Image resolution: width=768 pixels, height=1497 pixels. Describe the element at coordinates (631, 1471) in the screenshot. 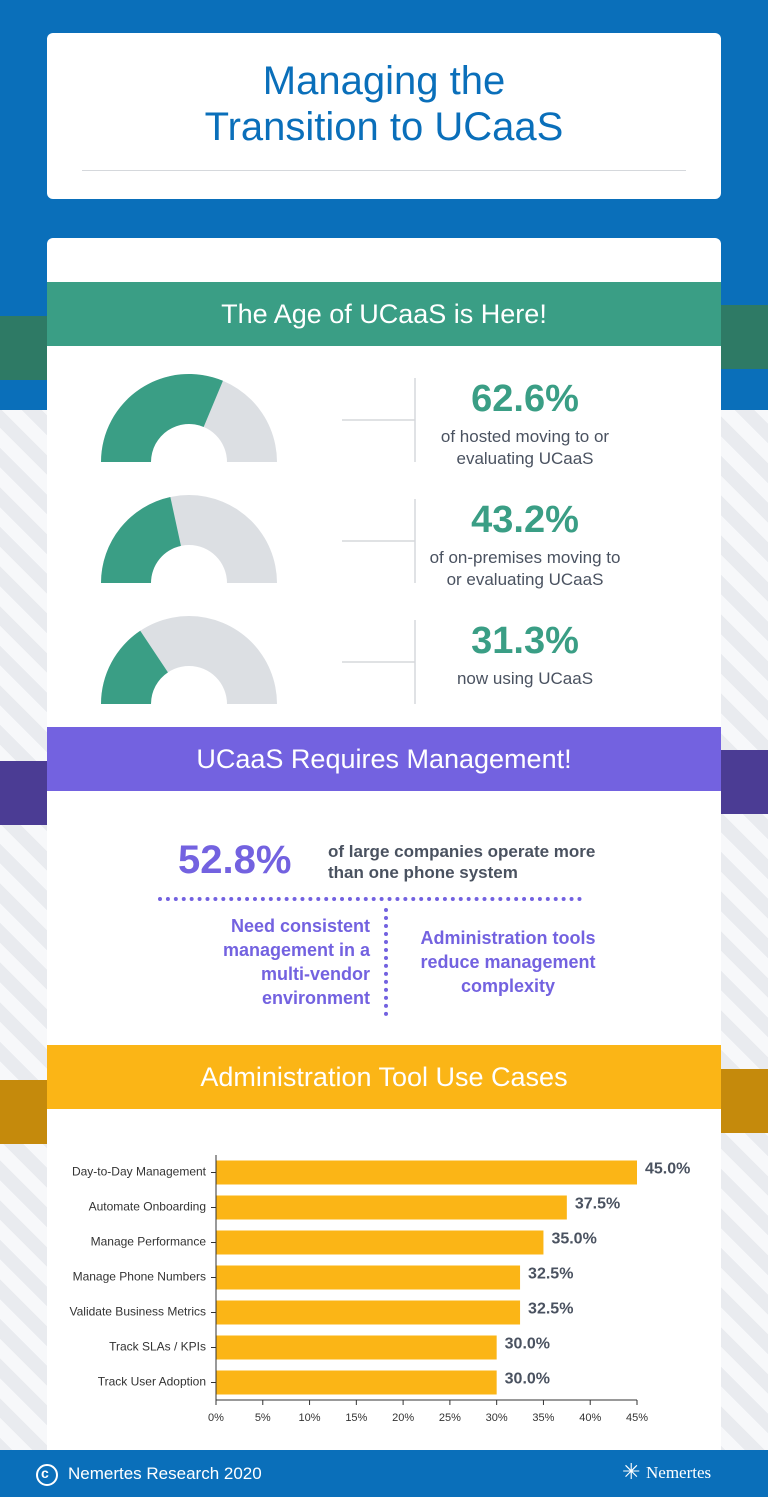

I see `logo-star: ✳` at that location.